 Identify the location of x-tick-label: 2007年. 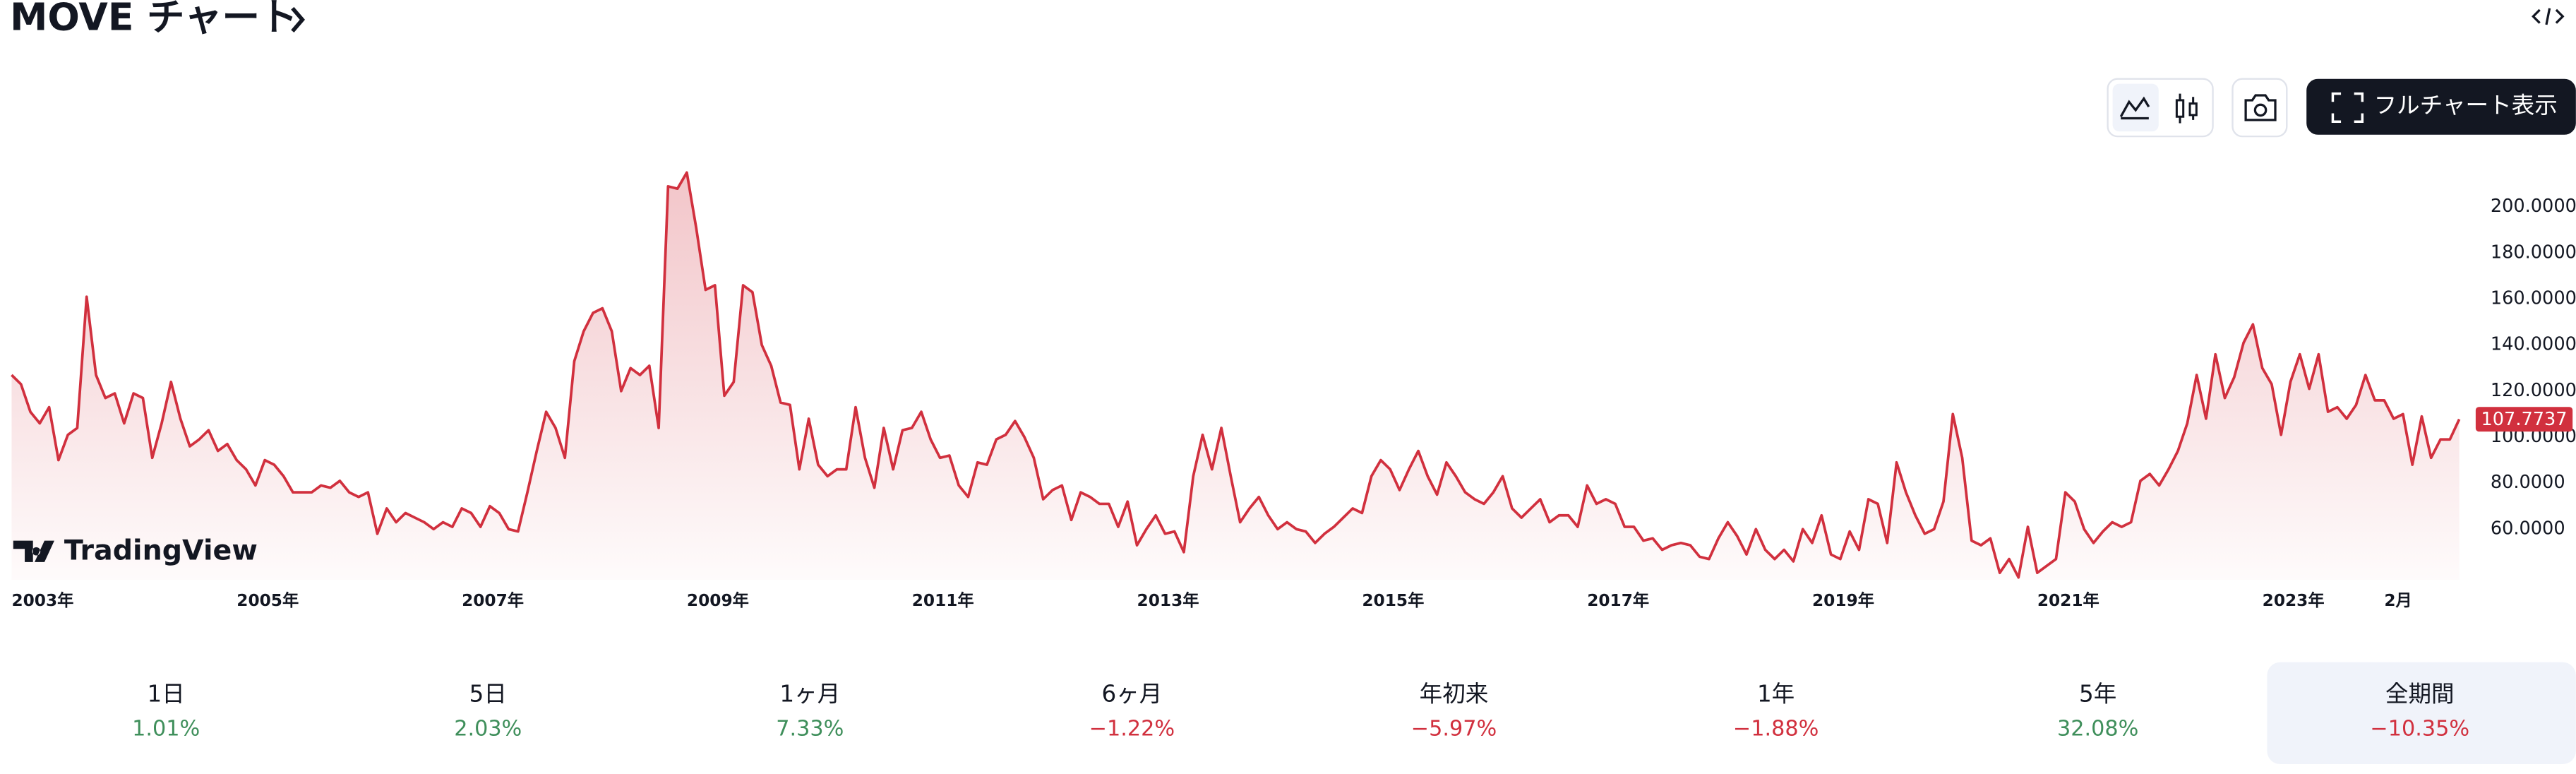
(493, 601).